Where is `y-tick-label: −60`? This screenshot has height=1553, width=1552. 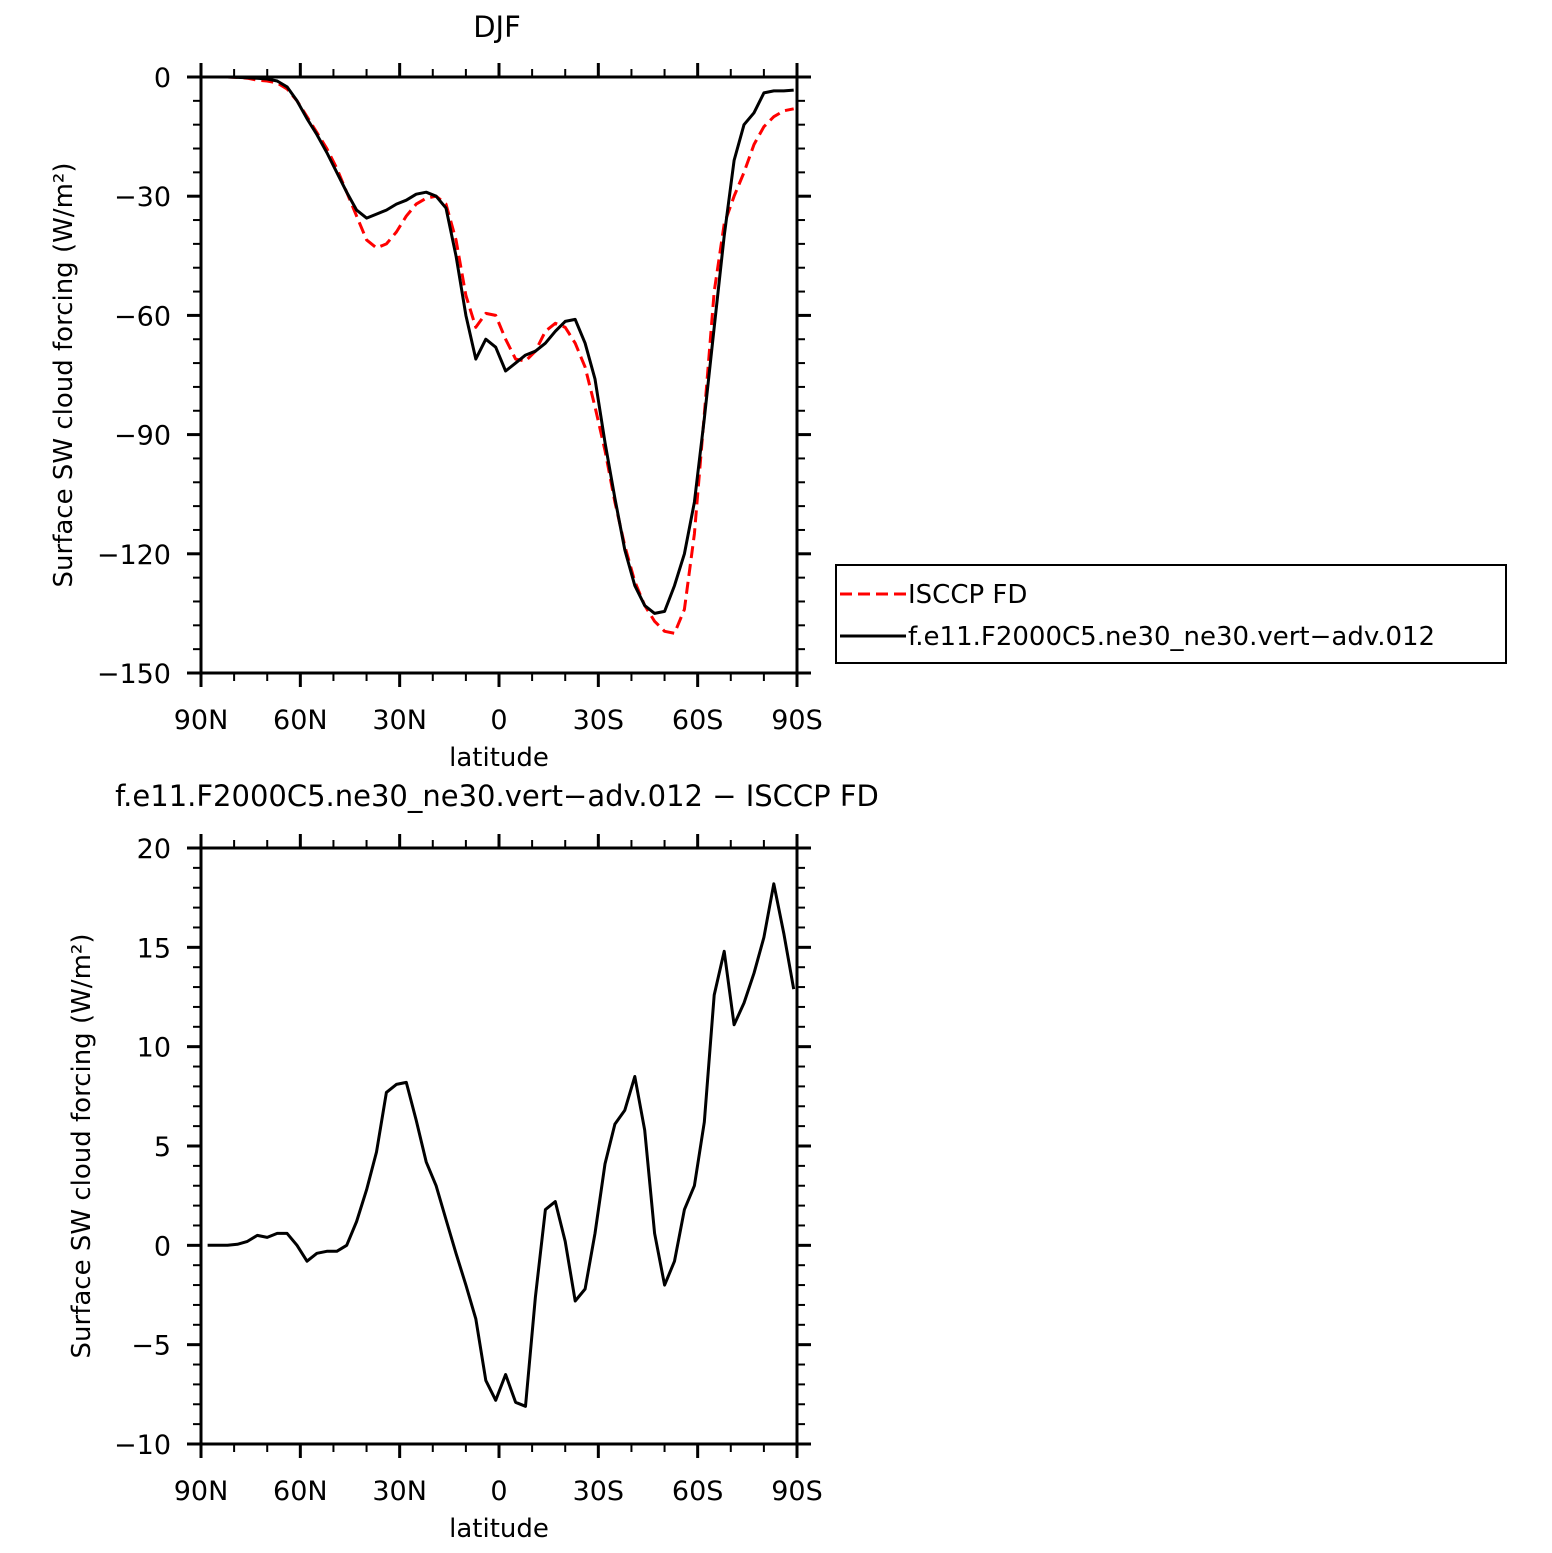
y-tick-label: −60 is located at coordinates (142, 316).